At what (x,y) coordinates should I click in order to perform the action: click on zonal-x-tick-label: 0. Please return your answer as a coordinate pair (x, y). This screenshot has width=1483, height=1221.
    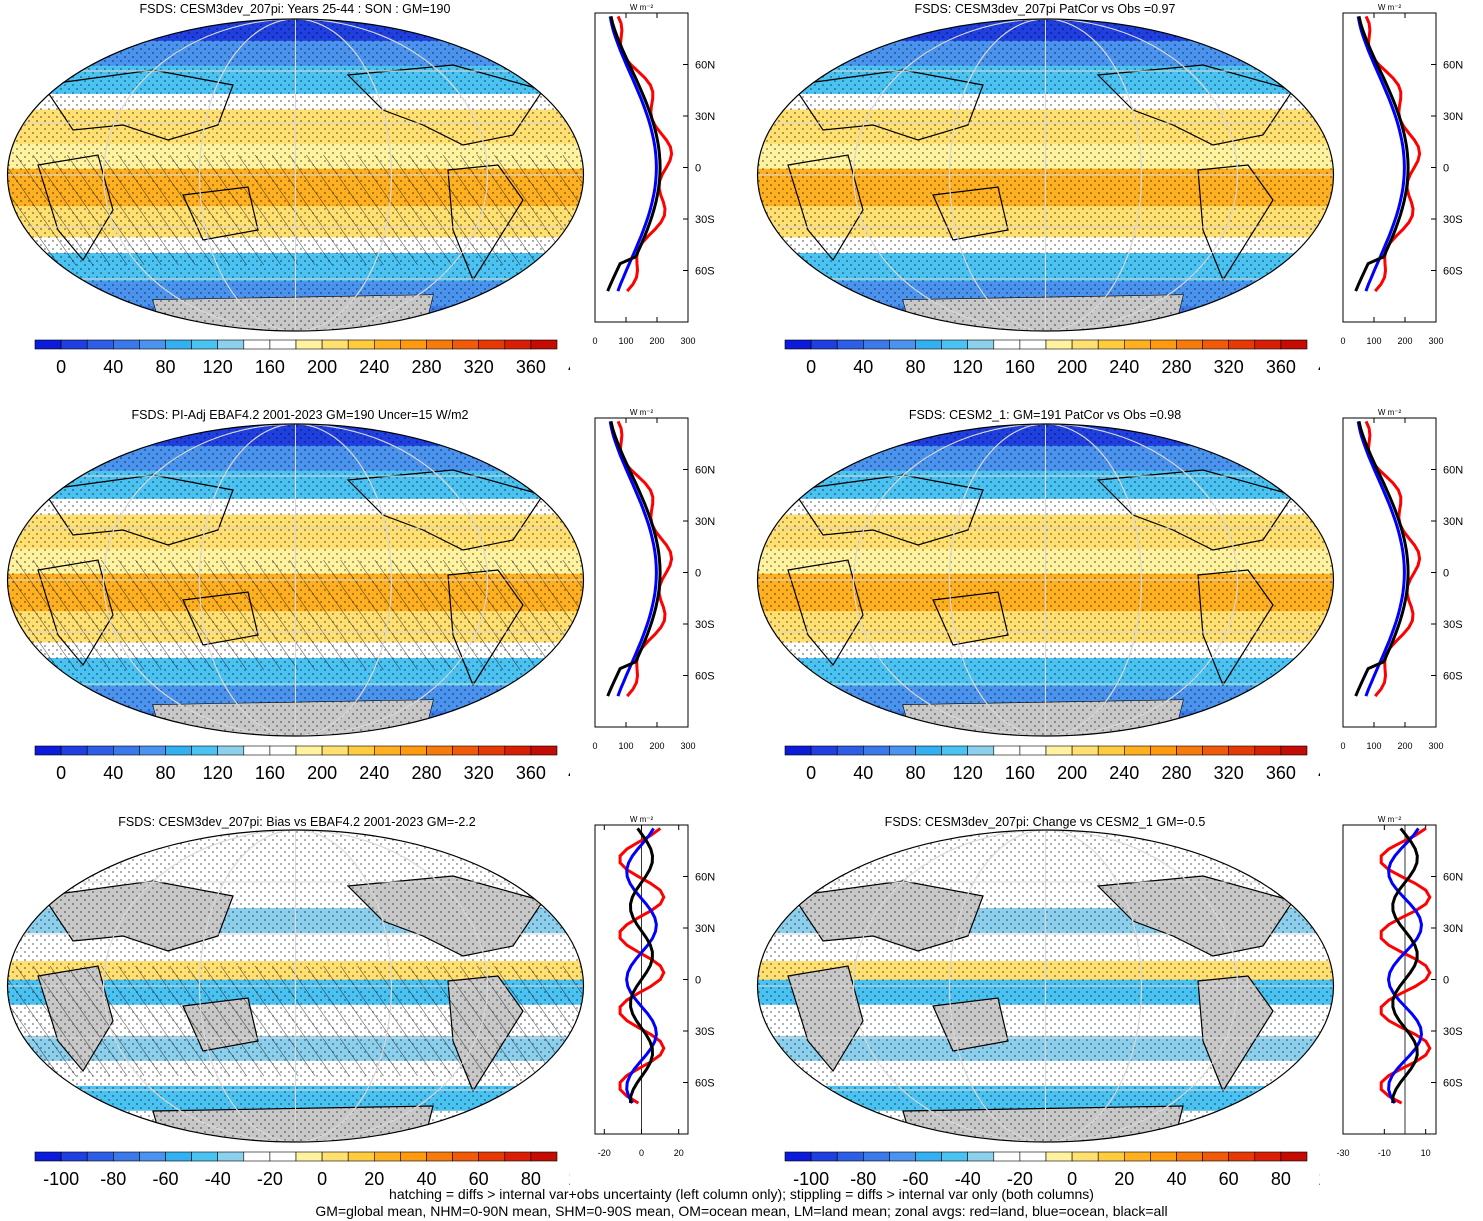
    Looking at the image, I should click on (594, 746).